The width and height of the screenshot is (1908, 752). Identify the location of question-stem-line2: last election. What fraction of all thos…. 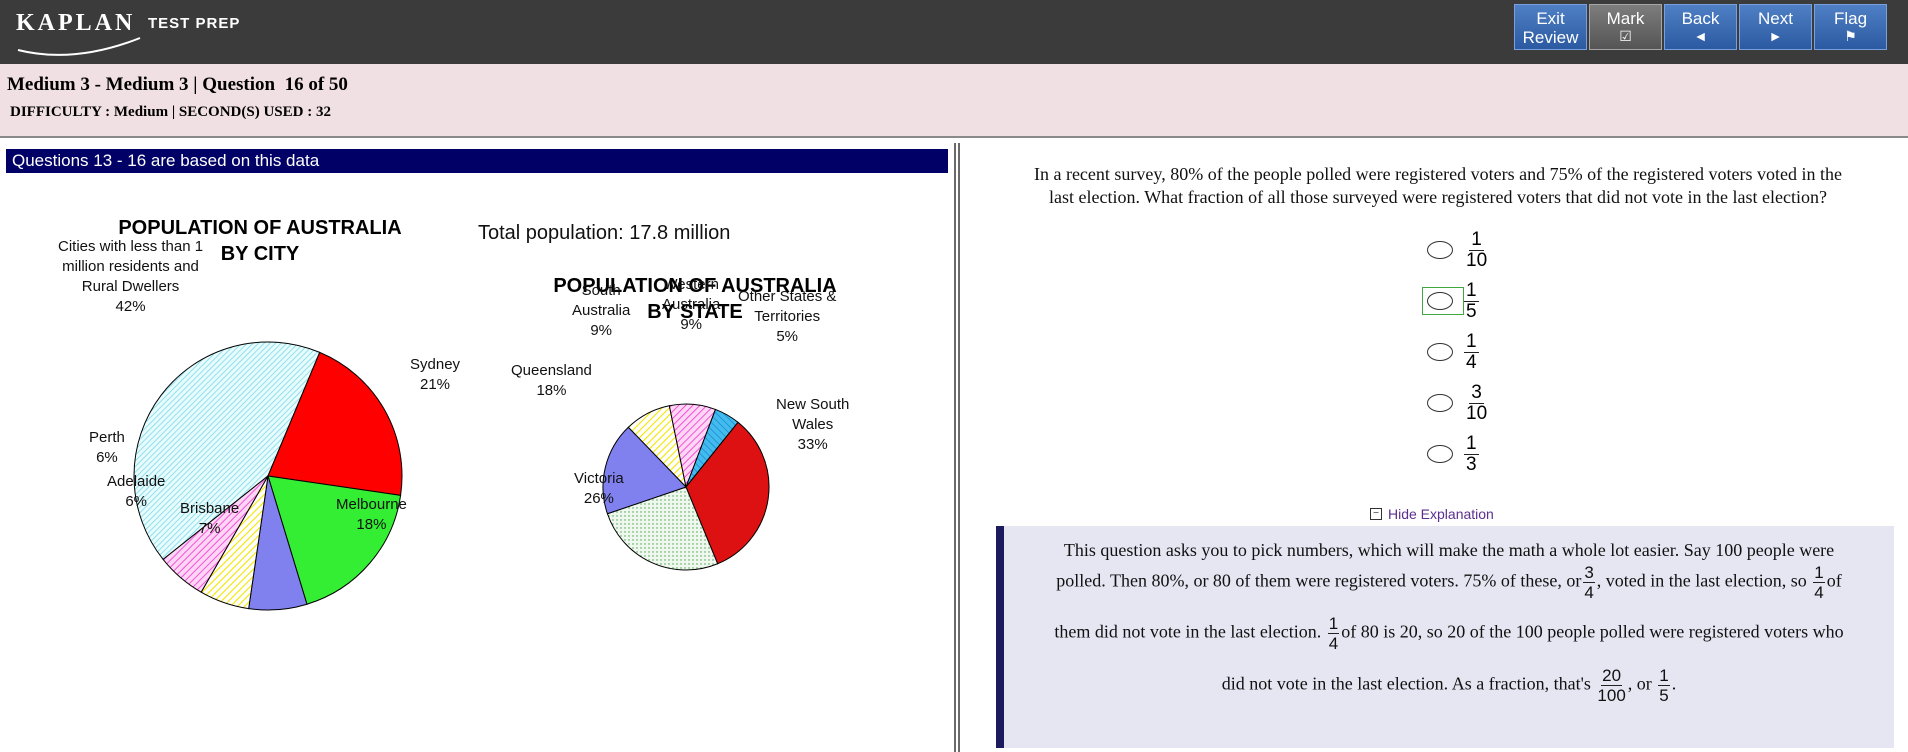
(1438, 197).